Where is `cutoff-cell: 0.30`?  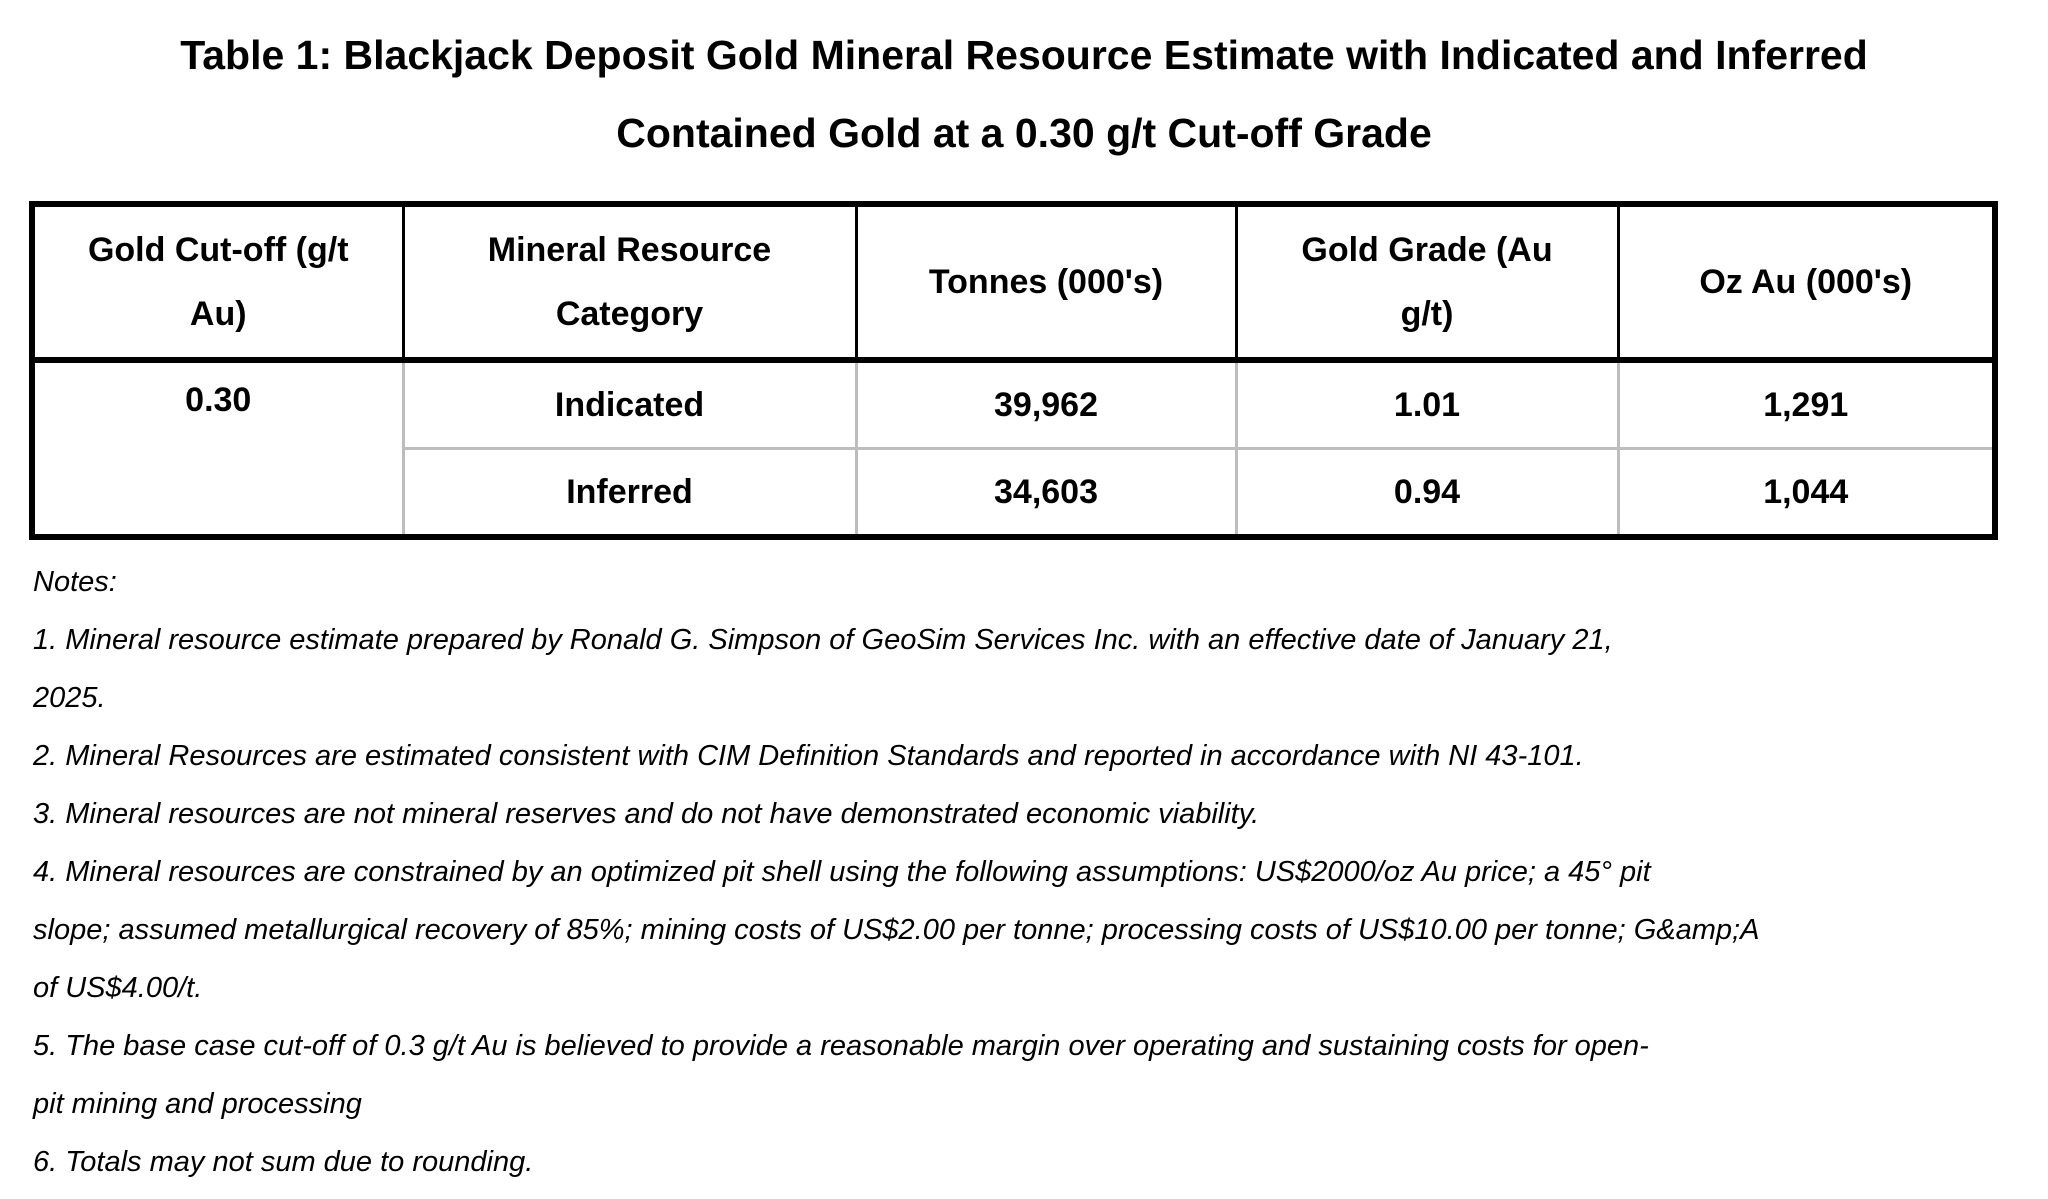
cutoff-cell: 0.30 is located at coordinates (217, 447).